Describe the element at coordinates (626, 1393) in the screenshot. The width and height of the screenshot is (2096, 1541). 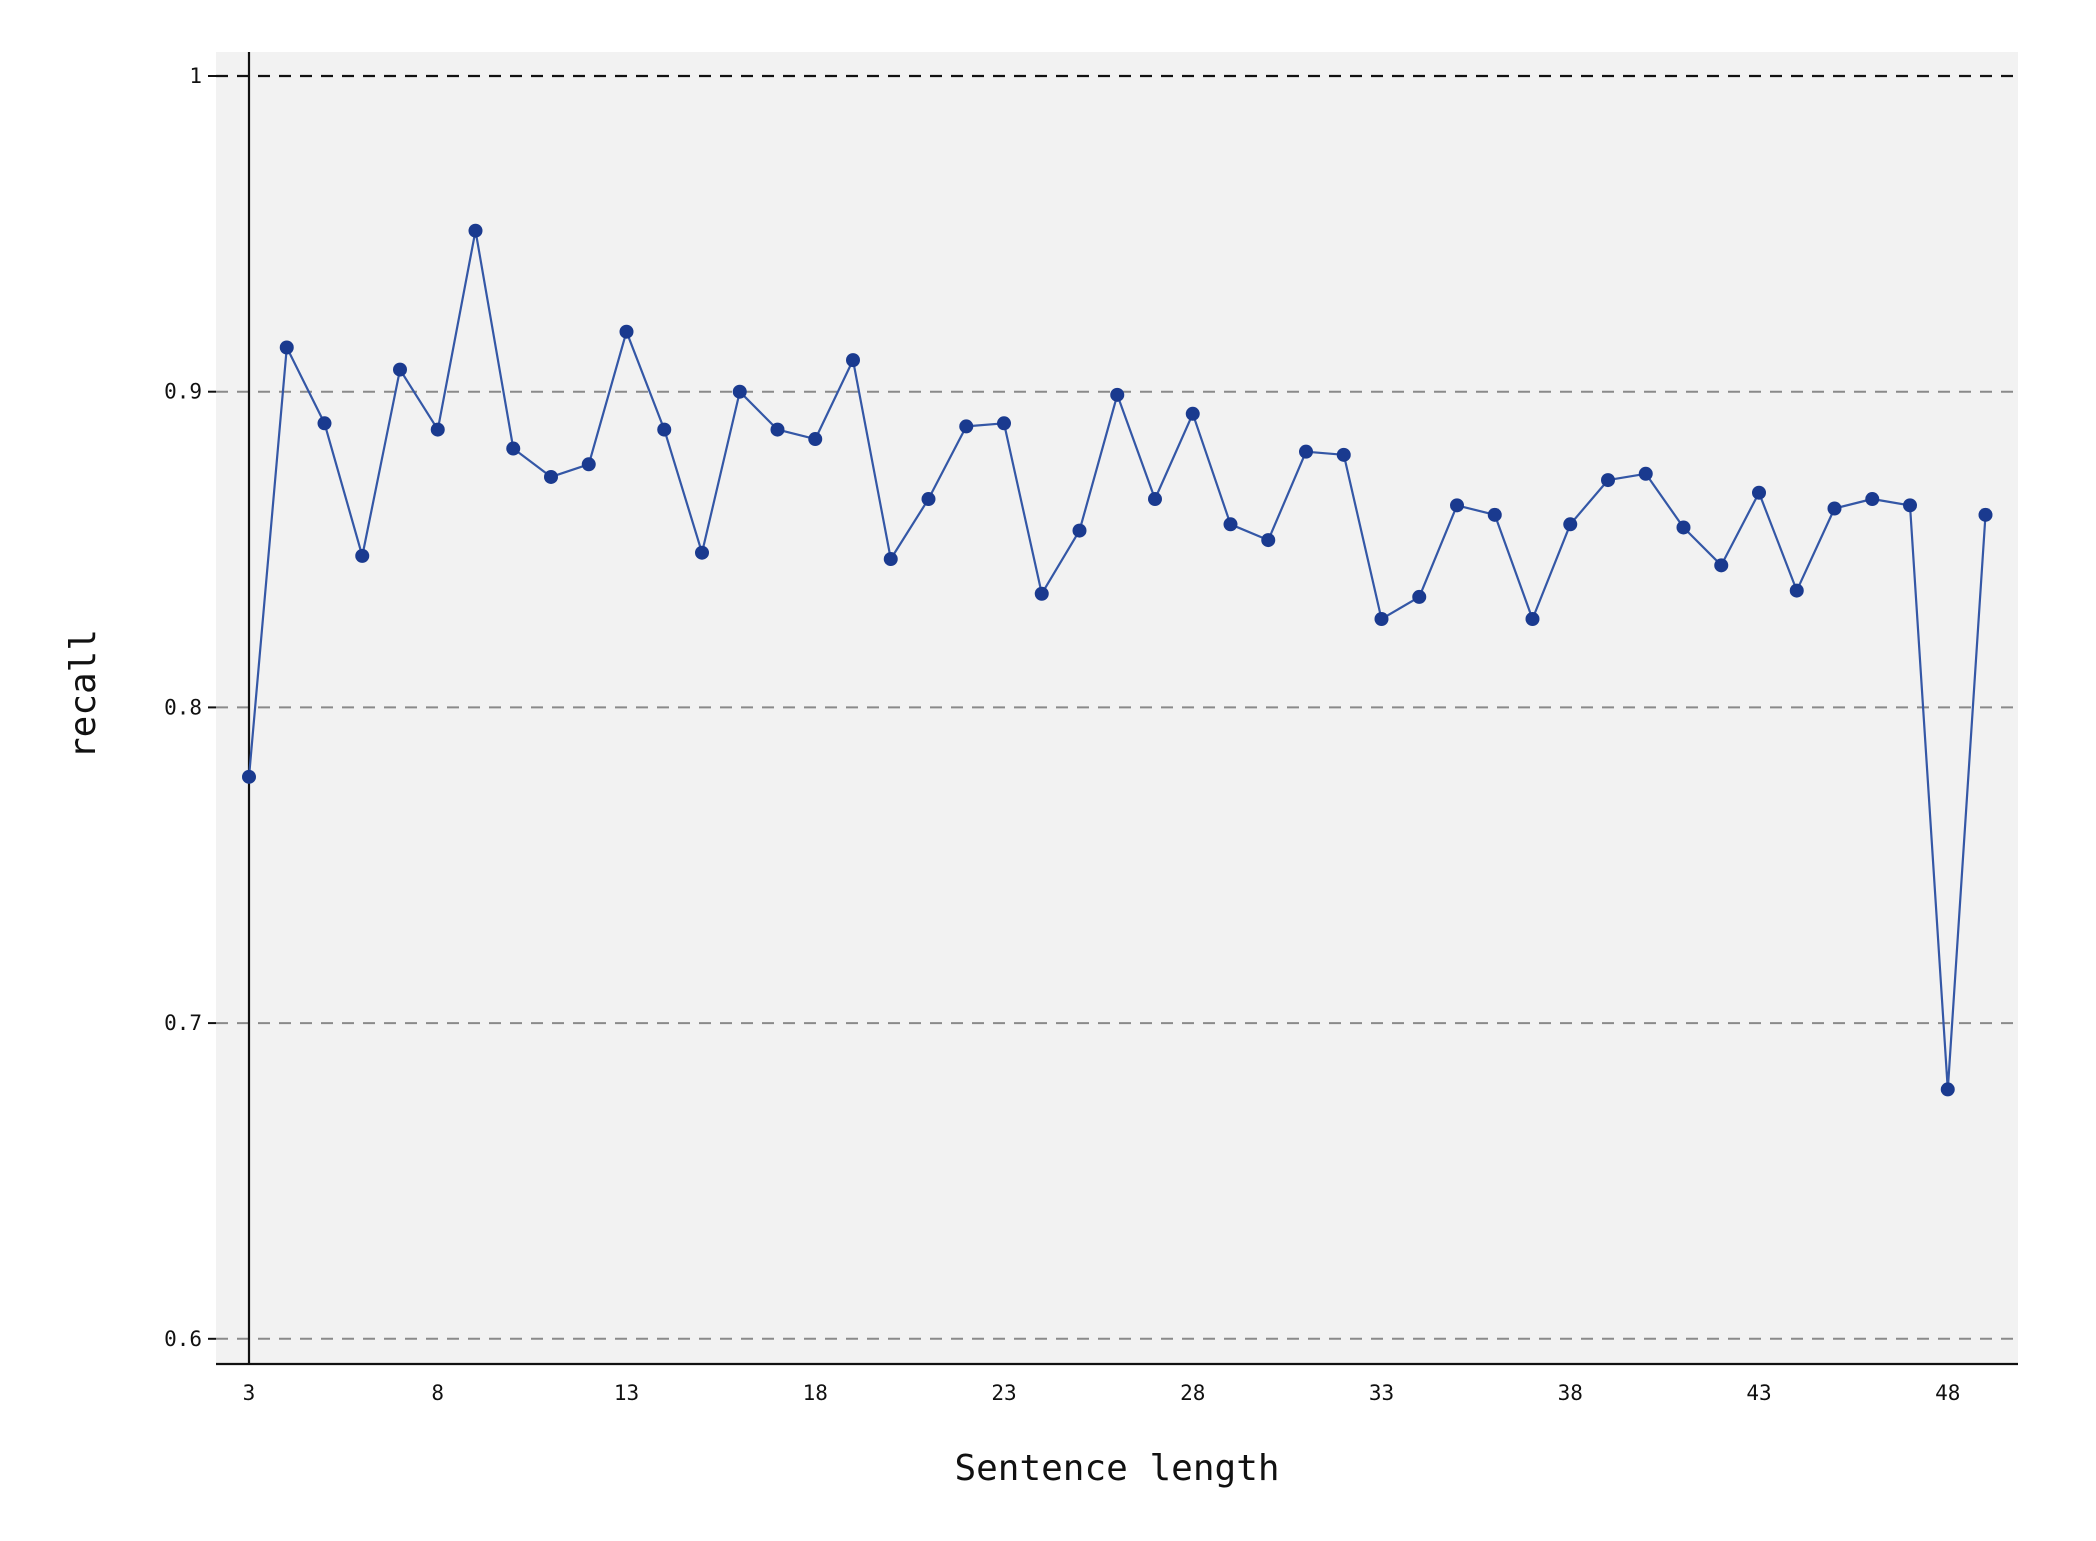
I see `x-tick-label: 13` at that location.